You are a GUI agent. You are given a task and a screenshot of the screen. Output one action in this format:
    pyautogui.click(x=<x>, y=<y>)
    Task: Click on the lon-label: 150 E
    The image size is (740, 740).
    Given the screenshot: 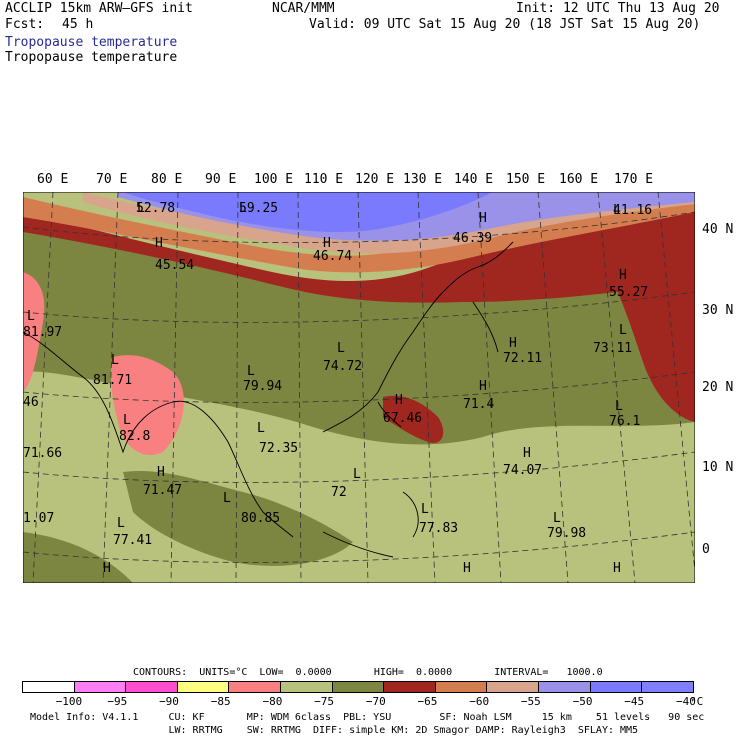 What is the action you would take?
    pyautogui.click(x=526, y=179)
    